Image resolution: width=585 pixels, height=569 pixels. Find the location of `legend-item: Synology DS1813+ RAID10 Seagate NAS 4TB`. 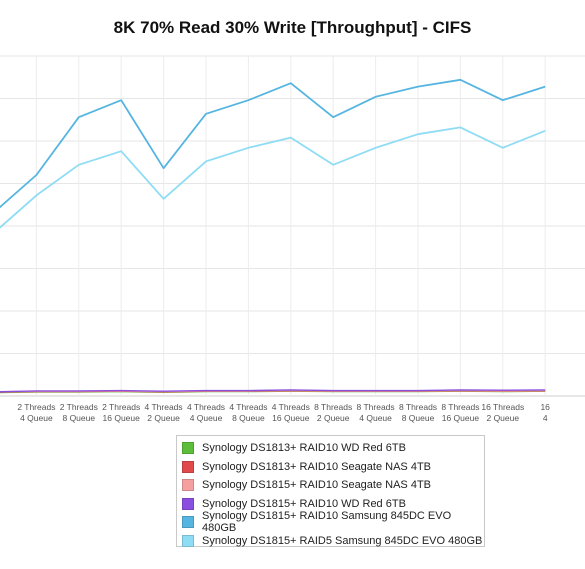

legend-item: Synology DS1813+ RAID10 Seagate NAS 4TB is located at coordinates (333, 467).